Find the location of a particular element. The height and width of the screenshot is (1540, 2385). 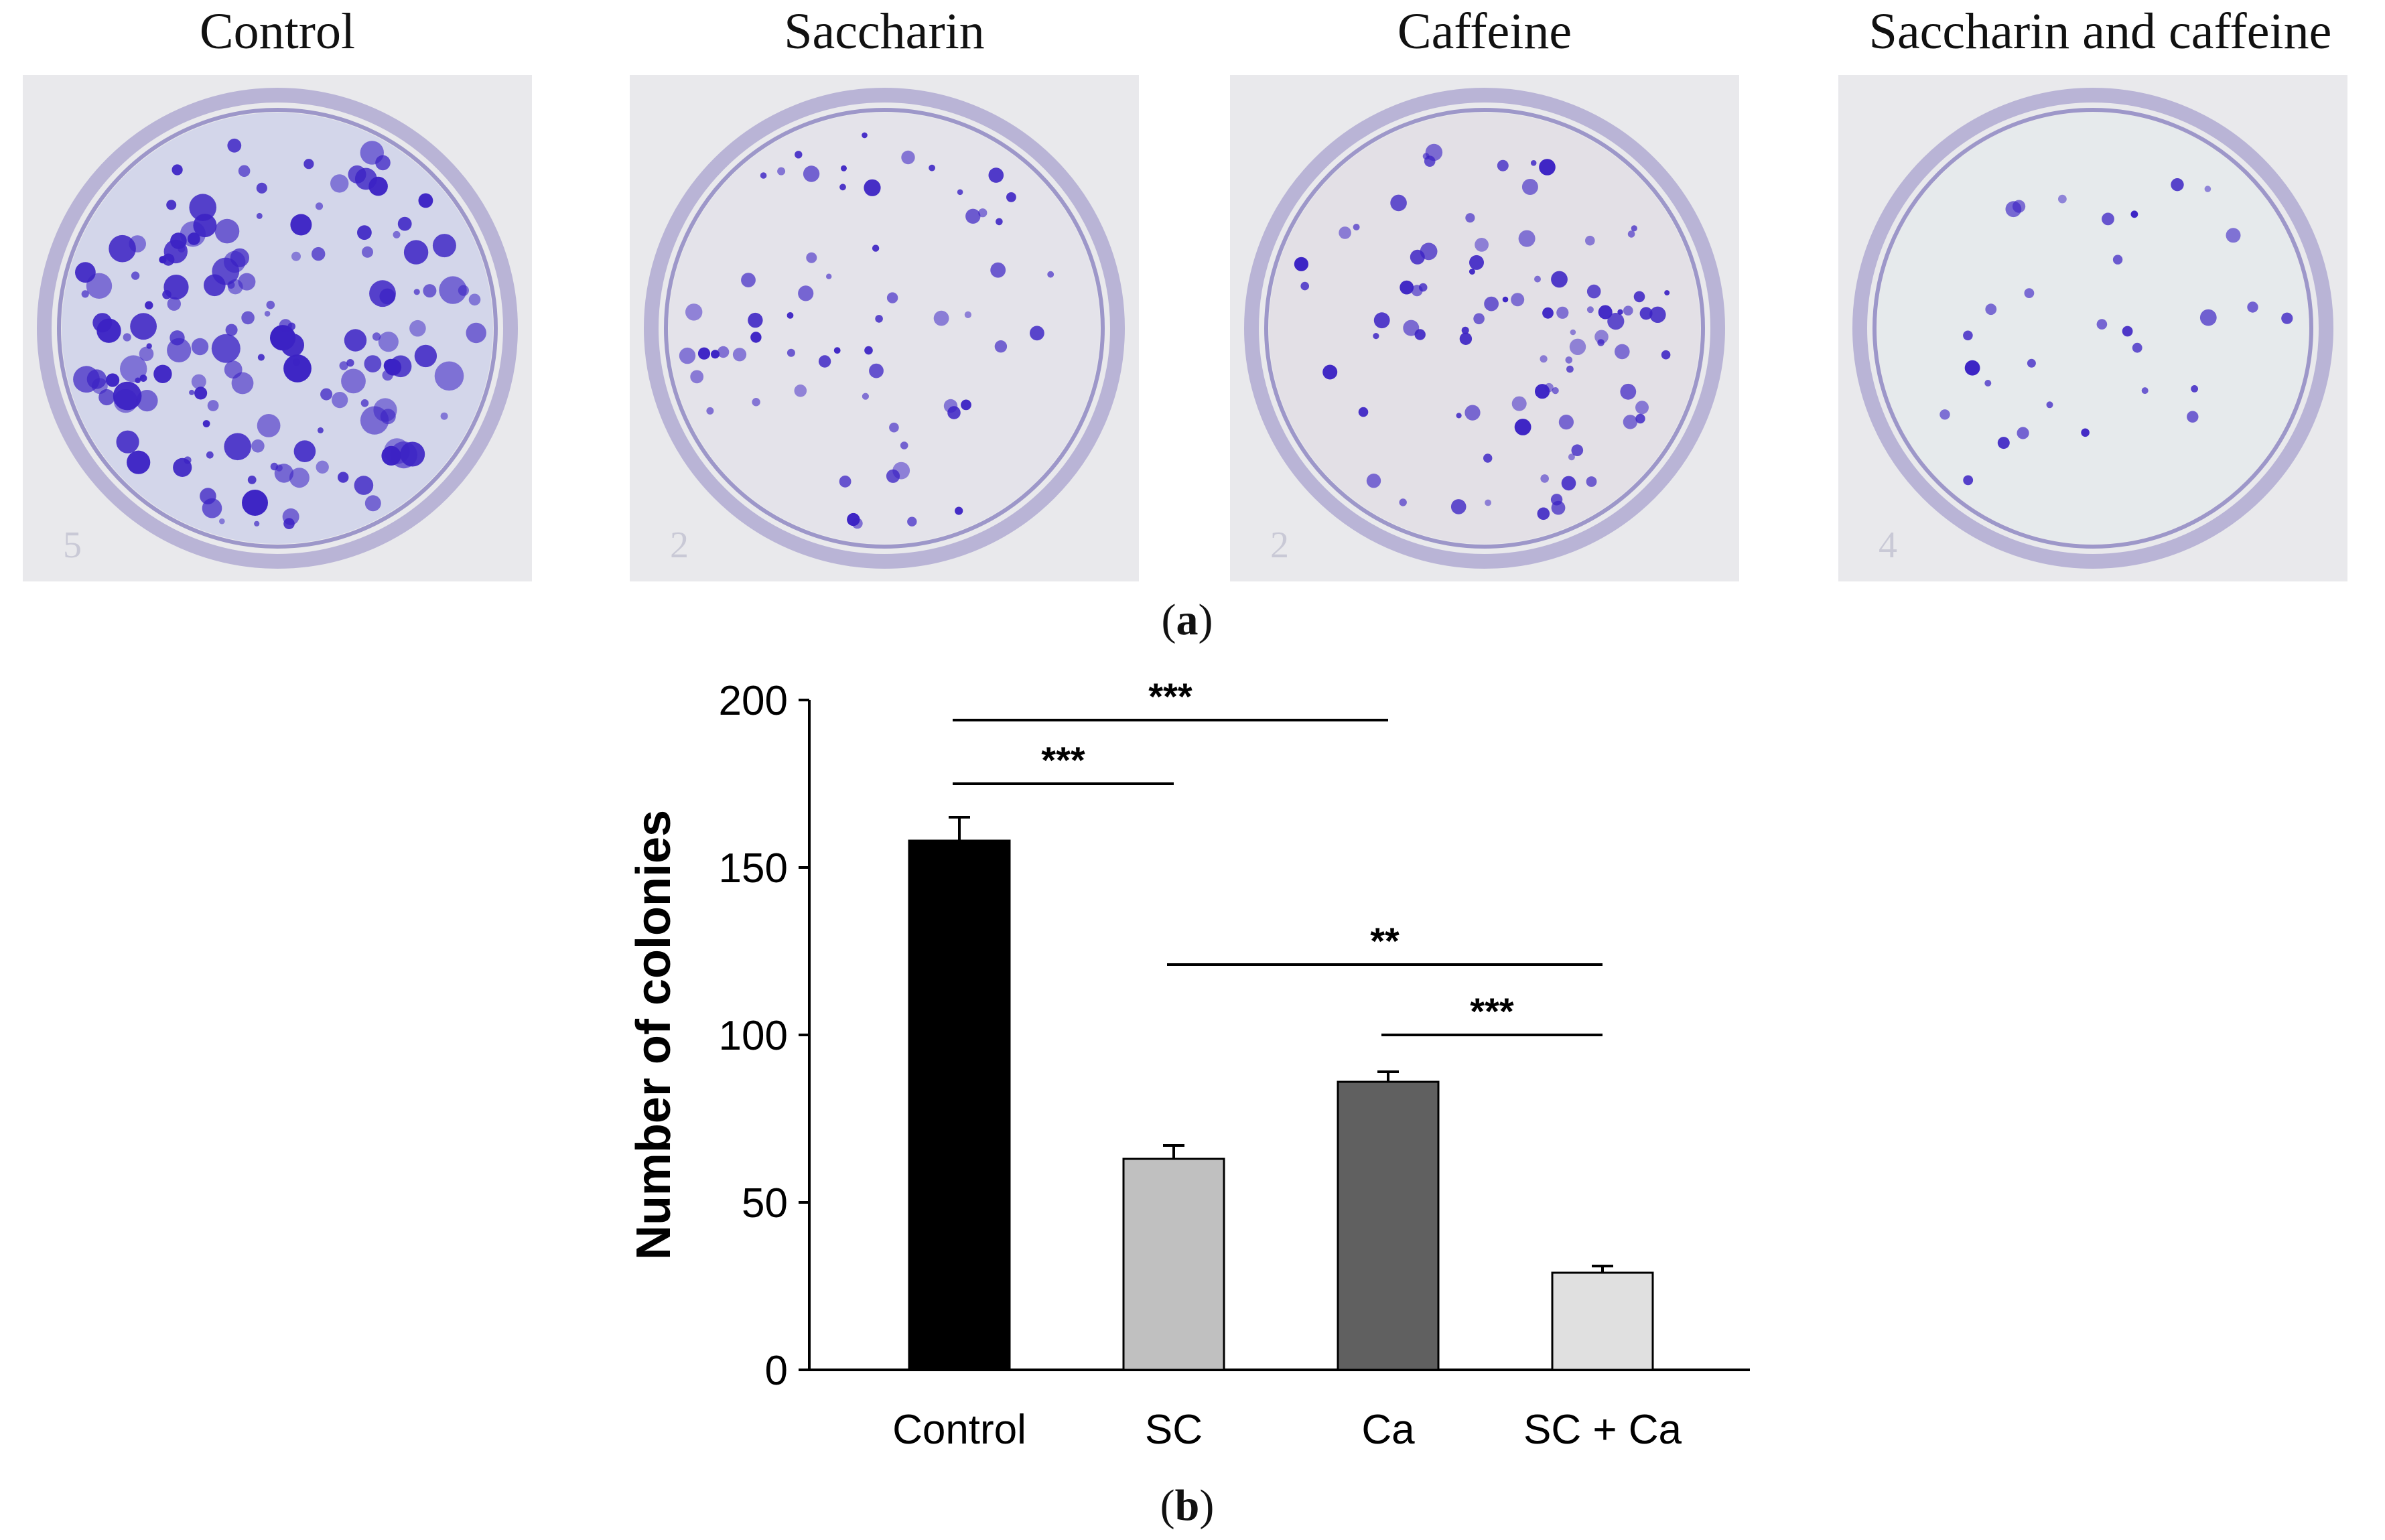

well-number: 4 is located at coordinates (1888, 545).